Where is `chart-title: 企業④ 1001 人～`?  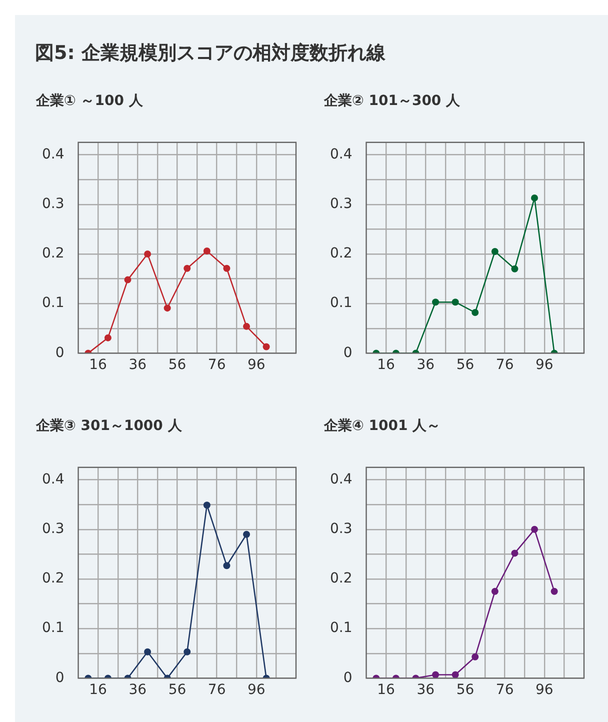
chart-title: 企業④ 1001 人～ is located at coordinates (382, 426).